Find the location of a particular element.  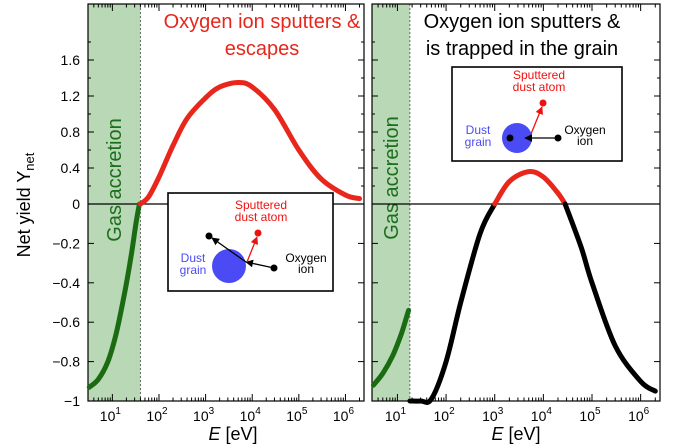

ion-arrow is located at coordinates (260, 264).